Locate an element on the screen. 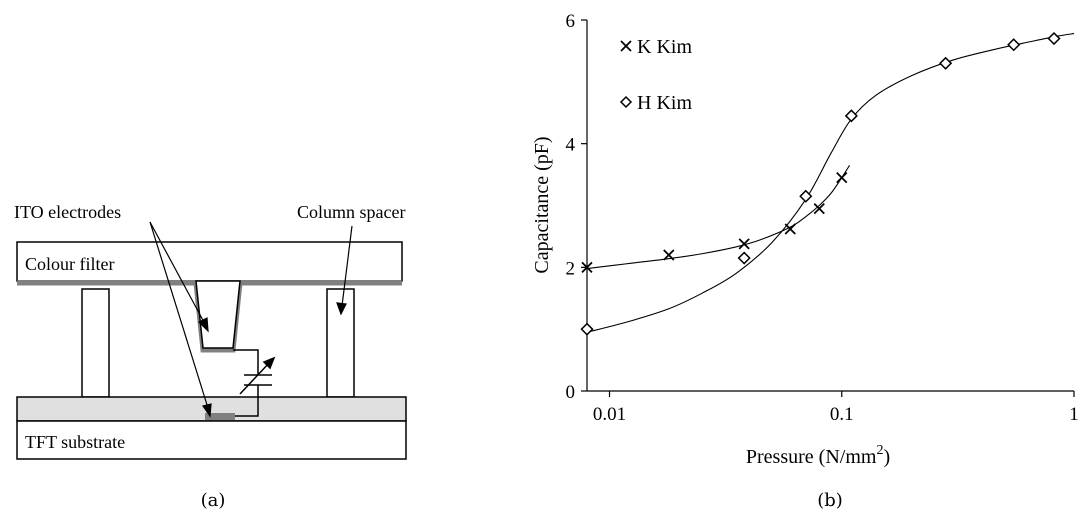  legend-label-h-kim: H Kim is located at coordinates (664, 103).